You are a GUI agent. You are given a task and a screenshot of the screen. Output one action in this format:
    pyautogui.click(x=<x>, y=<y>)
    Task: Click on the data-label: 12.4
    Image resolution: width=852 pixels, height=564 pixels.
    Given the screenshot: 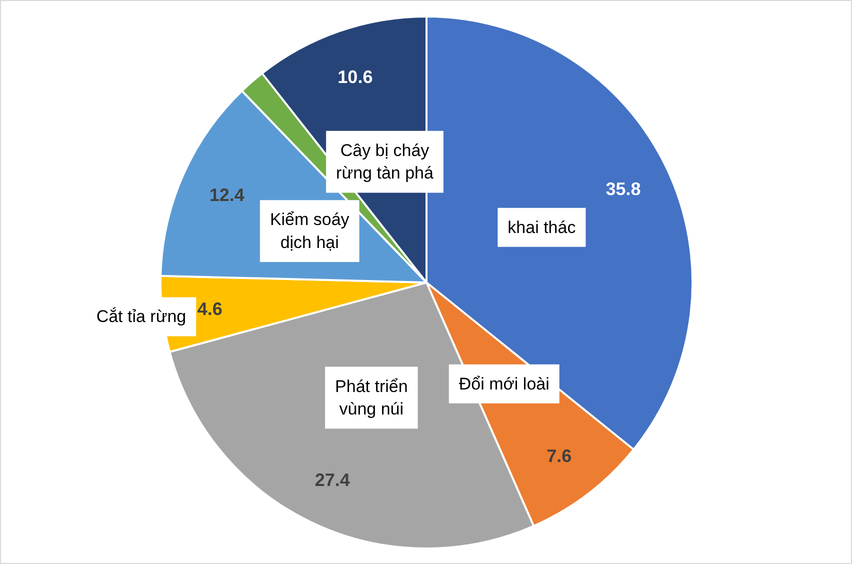 What is the action you would take?
    pyautogui.click(x=226, y=195)
    